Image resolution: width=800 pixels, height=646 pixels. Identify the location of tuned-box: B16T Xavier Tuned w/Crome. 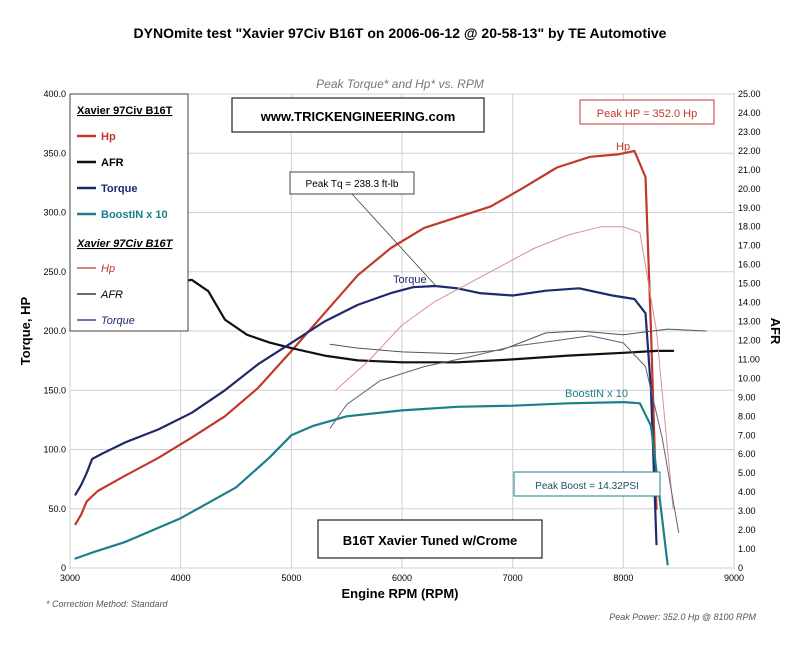
(430, 539).